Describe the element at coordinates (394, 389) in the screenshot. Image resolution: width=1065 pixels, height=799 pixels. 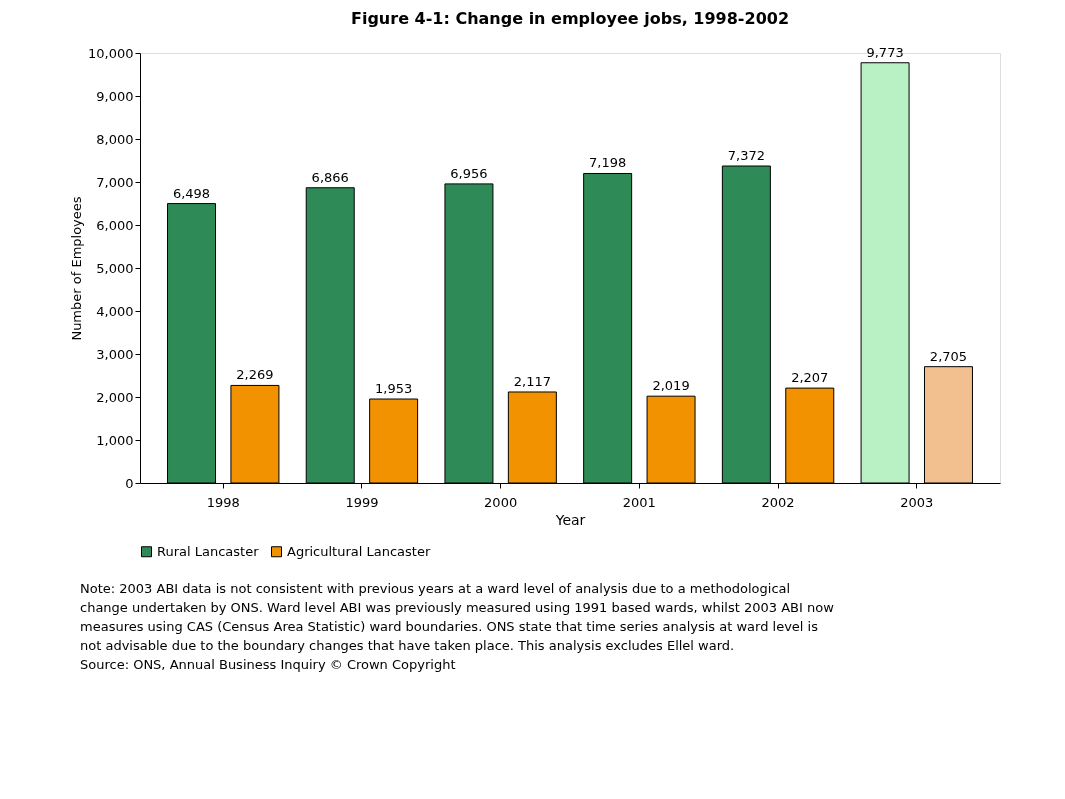
I see `data-label: 1,953` at that location.